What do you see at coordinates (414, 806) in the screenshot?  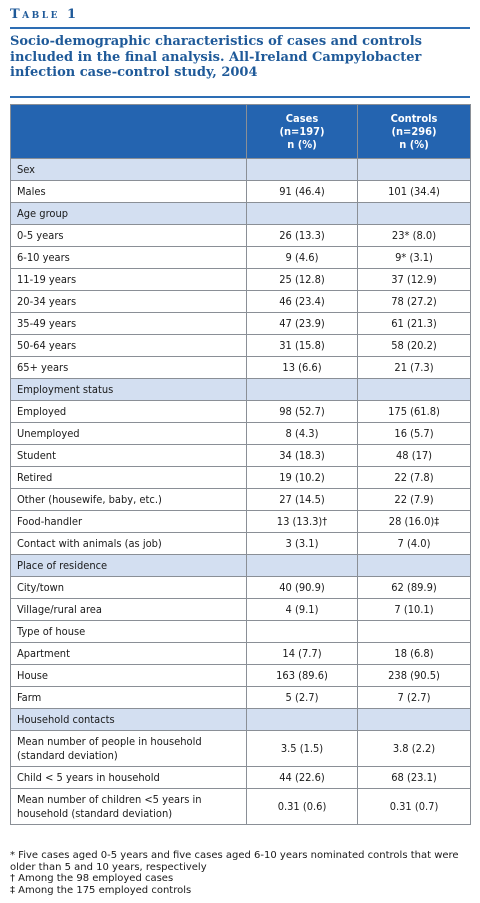 I see `controls-value: 0.31 (0.7)` at bounding box center [414, 806].